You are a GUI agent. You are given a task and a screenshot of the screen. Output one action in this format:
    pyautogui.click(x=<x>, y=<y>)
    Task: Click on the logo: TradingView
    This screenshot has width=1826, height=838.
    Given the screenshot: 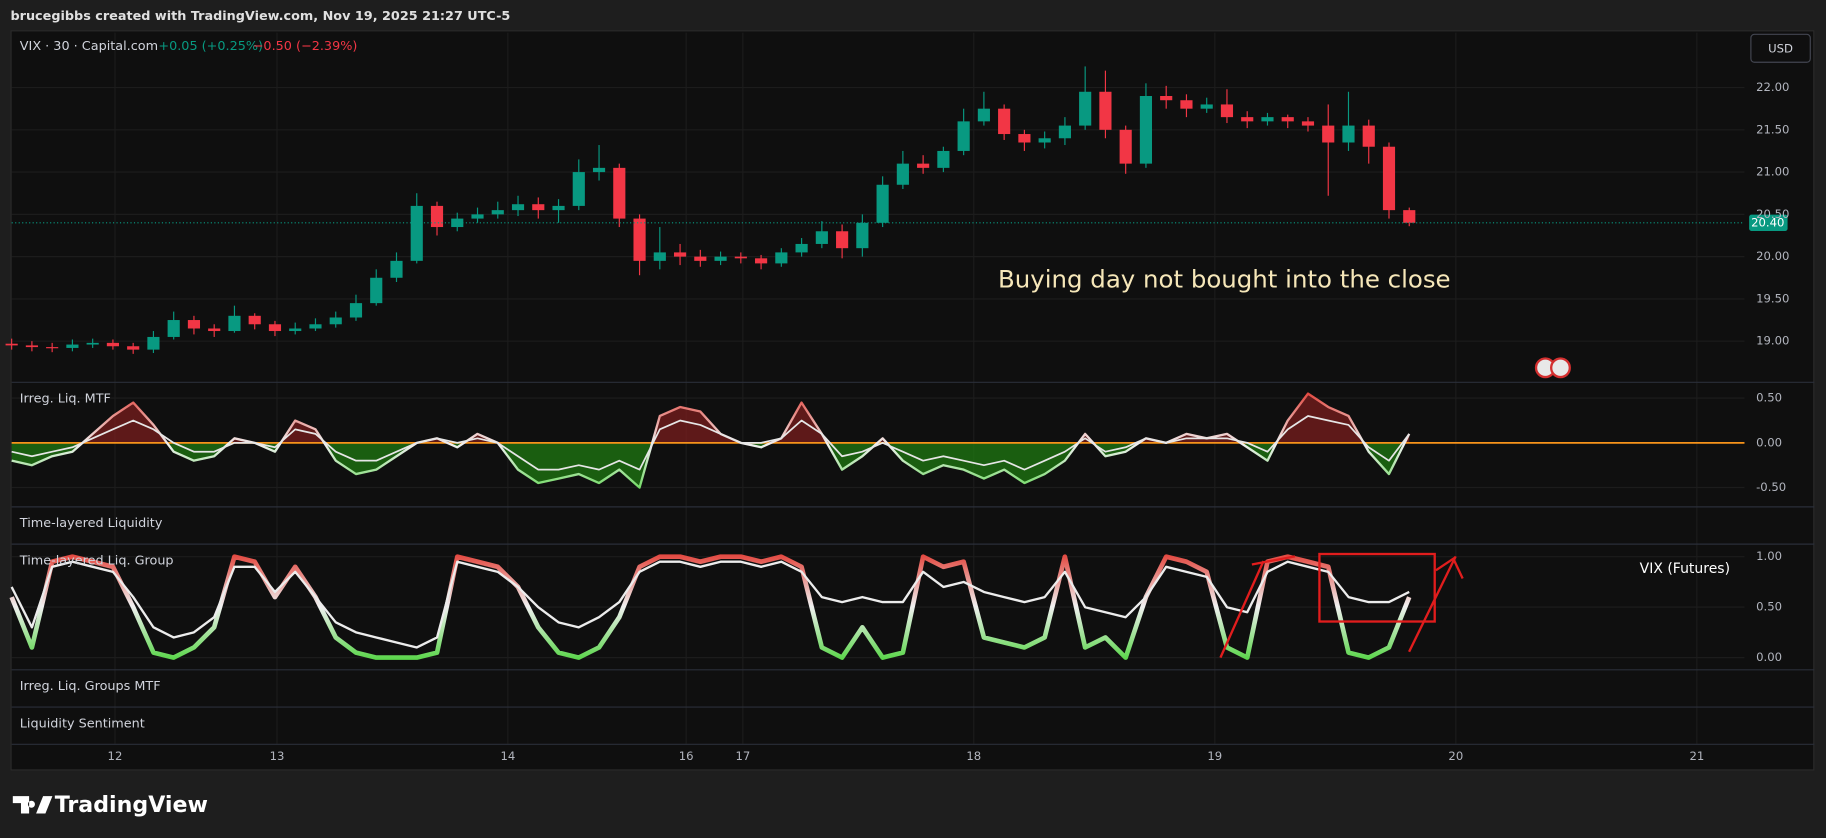 What is the action you would take?
    pyautogui.click(x=110, y=805)
    